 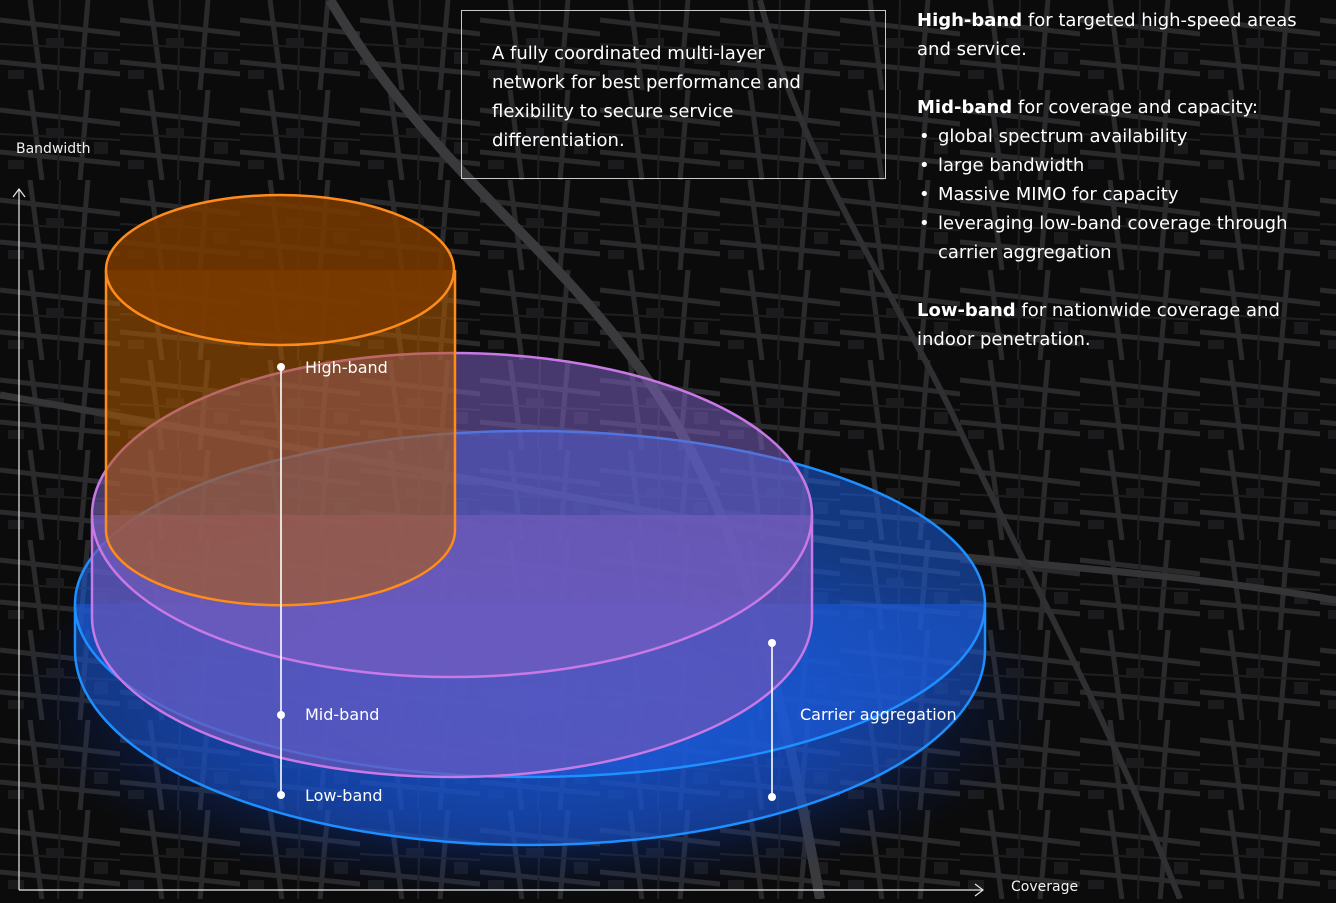 I want to click on carrier-aggregation-top-marker, so click(x=772, y=643).